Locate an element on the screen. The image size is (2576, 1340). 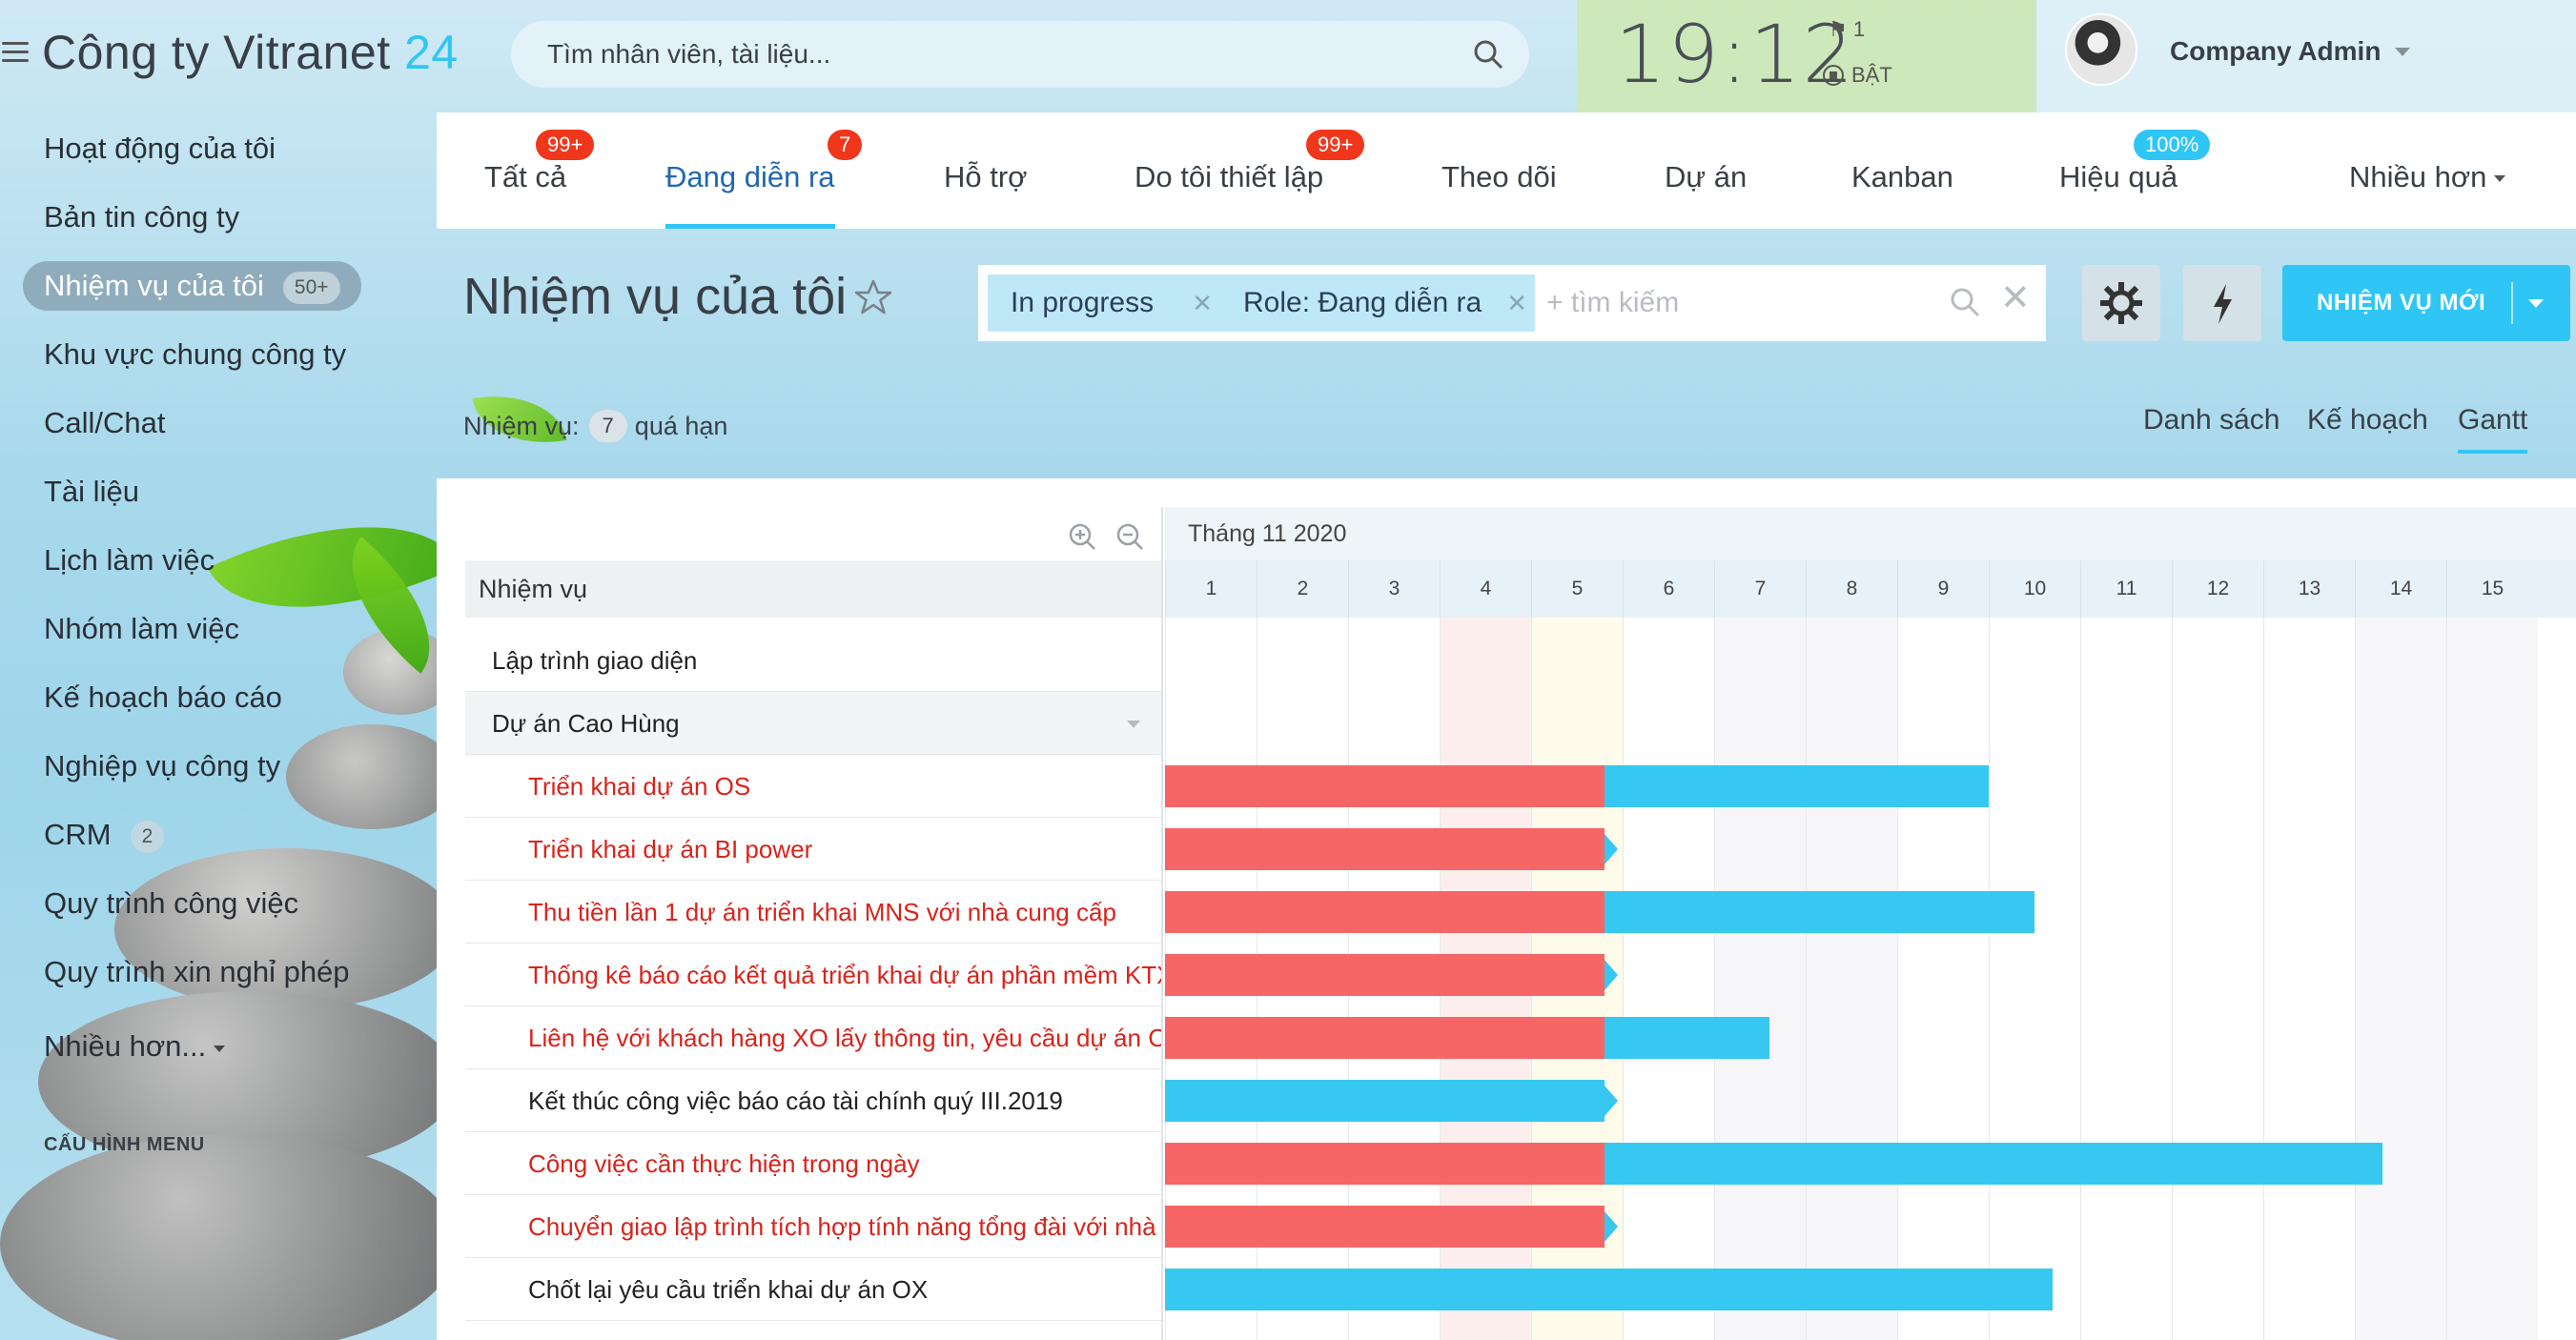
sidebar-item-label: Hoạt động của tôi is located at coordinates (160, 148).